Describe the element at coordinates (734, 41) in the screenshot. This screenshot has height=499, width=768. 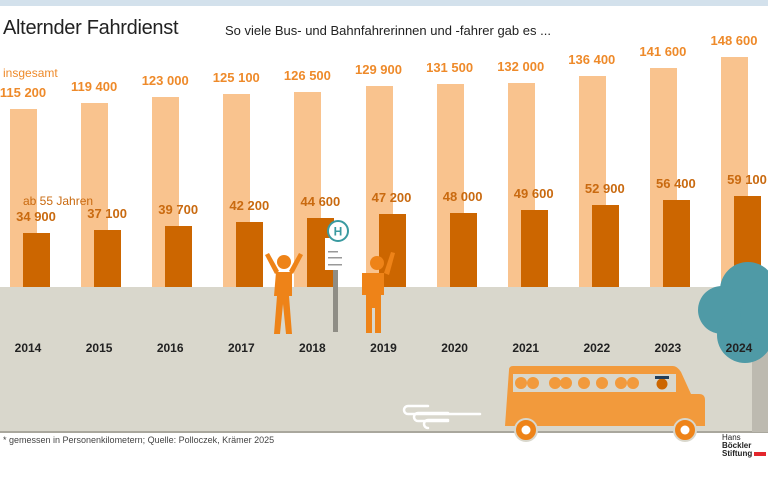
I see `label-total: 148 600` at that location.